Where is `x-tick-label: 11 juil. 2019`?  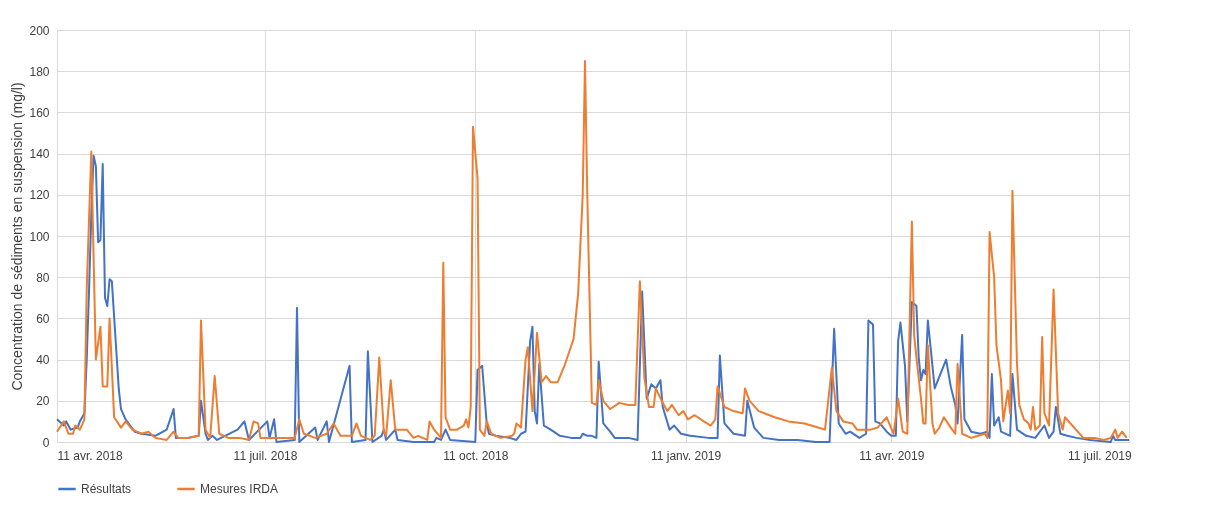
x-tick-label: 11 juil. 2019 is located at coordinates (1100, 455).